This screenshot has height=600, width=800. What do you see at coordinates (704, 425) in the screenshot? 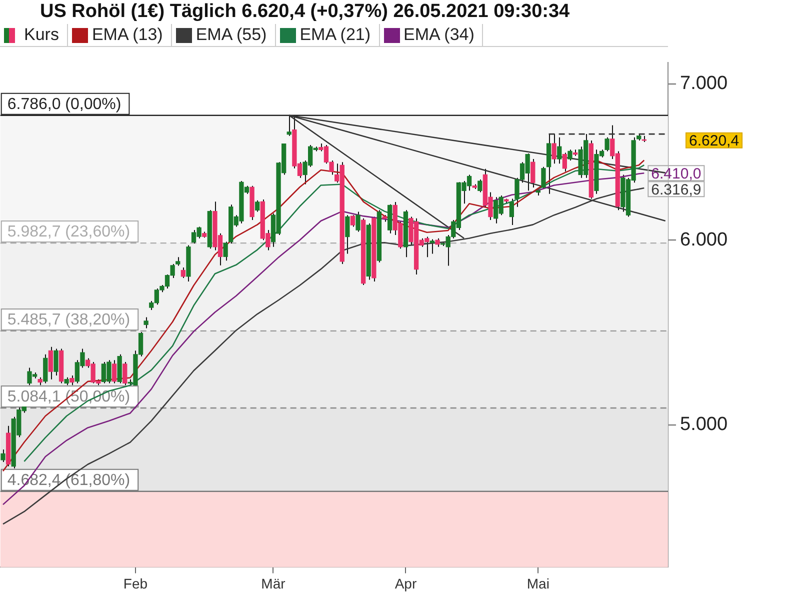
I see `y-tick-label: 5.000` at bounding box center [704, 425].